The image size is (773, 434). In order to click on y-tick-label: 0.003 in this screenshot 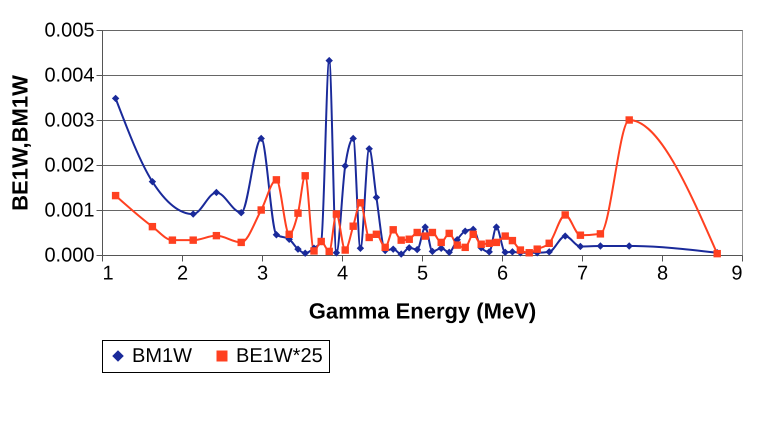, I will do `click(69, 121)`.